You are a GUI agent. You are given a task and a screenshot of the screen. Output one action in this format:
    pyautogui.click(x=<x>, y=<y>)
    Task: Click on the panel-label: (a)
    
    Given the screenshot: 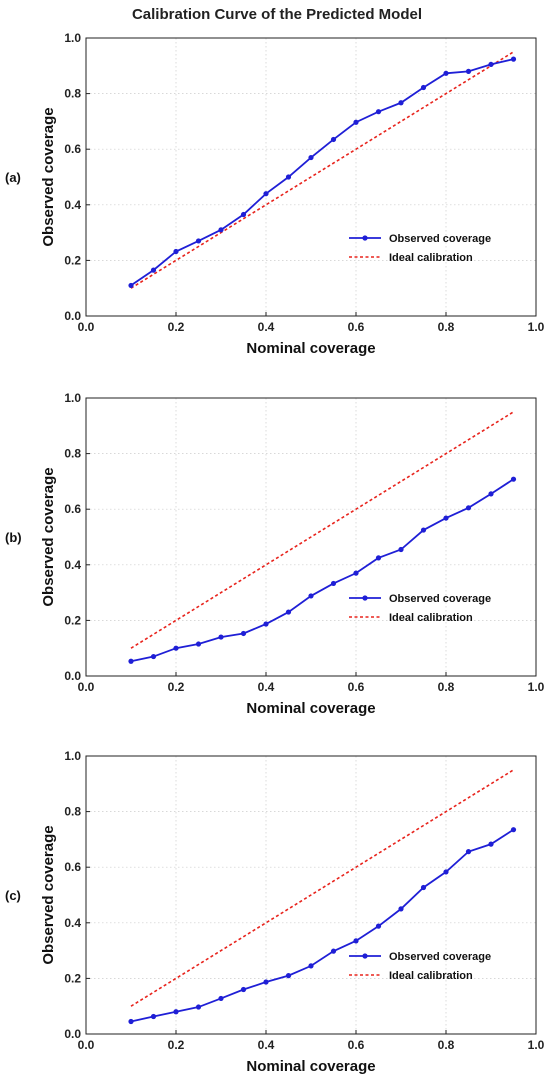 What is the action you would take?
    pyautogui.click(x=13, y=177)
    